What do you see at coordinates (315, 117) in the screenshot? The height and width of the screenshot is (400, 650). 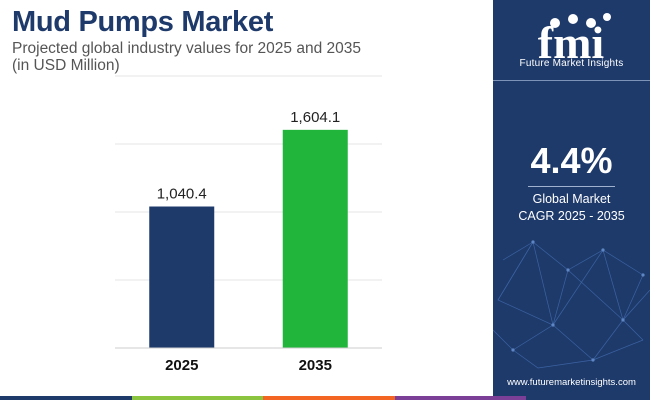 I see `bar-value-label: 1,604.1` at bounding box center [315, 117].